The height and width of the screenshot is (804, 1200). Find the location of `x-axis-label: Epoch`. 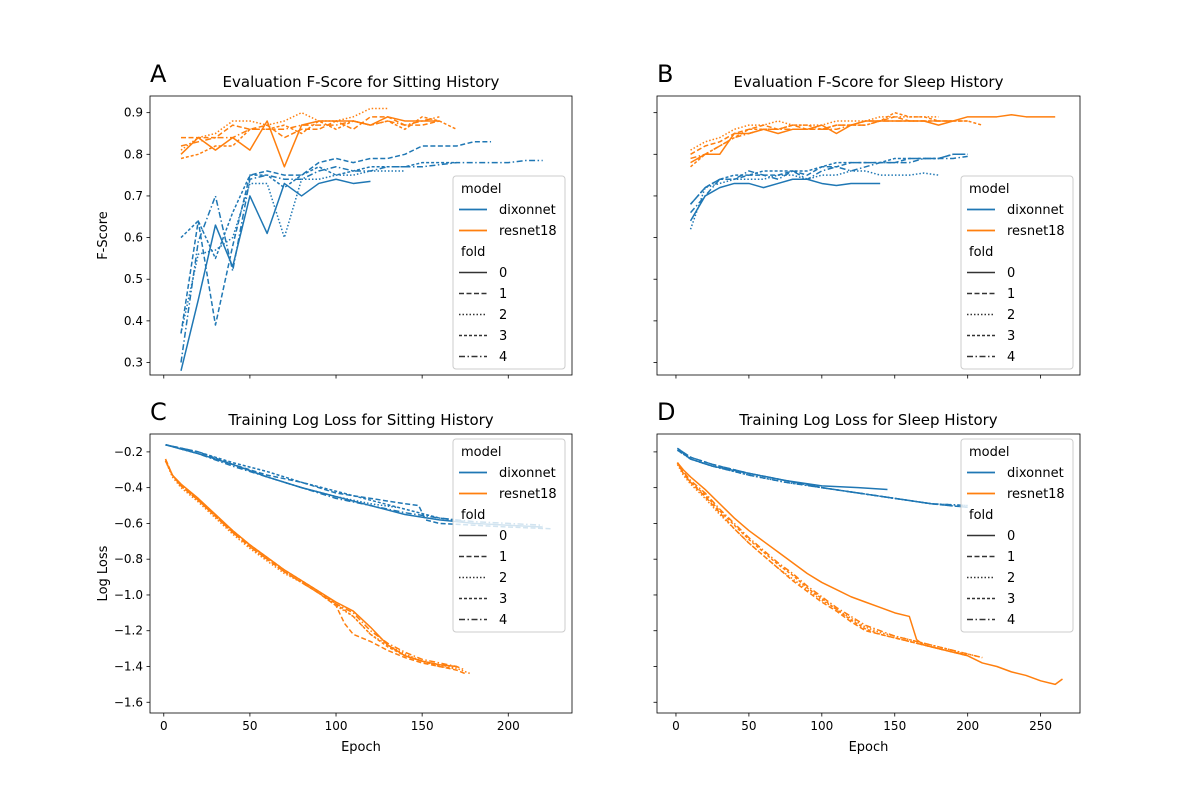

x-axis-label: Epoch is located at coordinates (869, 747).